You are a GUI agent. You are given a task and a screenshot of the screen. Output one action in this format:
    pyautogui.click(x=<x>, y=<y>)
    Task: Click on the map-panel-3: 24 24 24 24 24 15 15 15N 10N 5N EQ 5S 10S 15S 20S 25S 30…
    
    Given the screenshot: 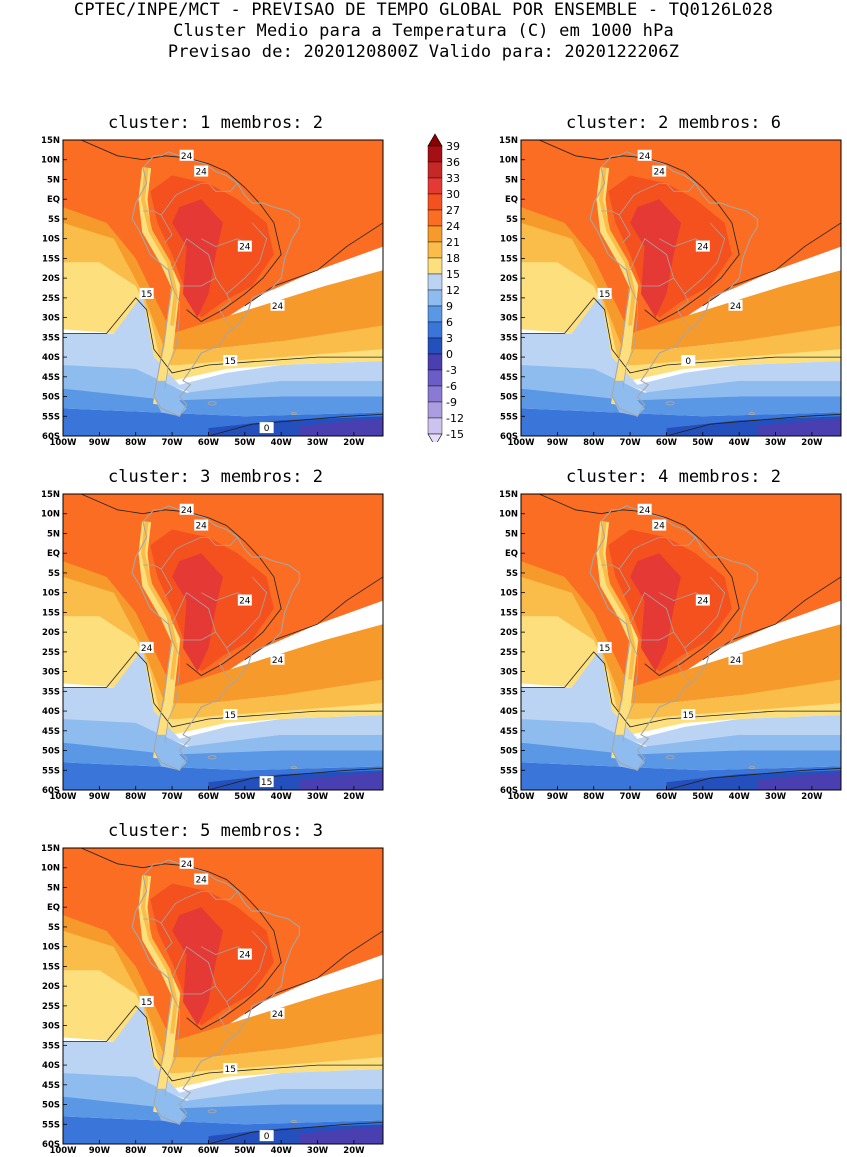 What is the action you would take?
    pyautogui.click(x=195, y=646)
    